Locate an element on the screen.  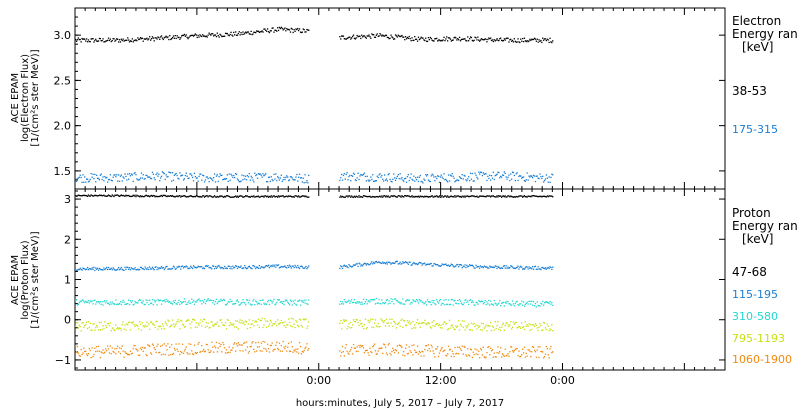
proton-ylabel-line-3: [1/(cm²s ster MeV)] is located at coordinates (35, 279).